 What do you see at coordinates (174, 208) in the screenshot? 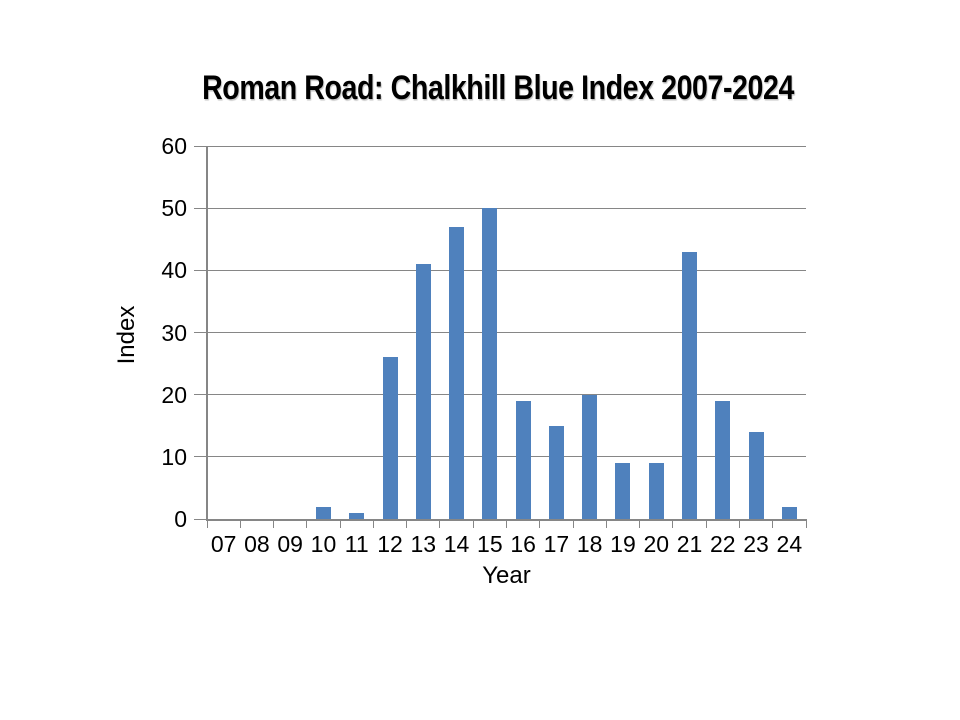
I see `y-tick-label-50: 50` at bounding box center [174, 208].